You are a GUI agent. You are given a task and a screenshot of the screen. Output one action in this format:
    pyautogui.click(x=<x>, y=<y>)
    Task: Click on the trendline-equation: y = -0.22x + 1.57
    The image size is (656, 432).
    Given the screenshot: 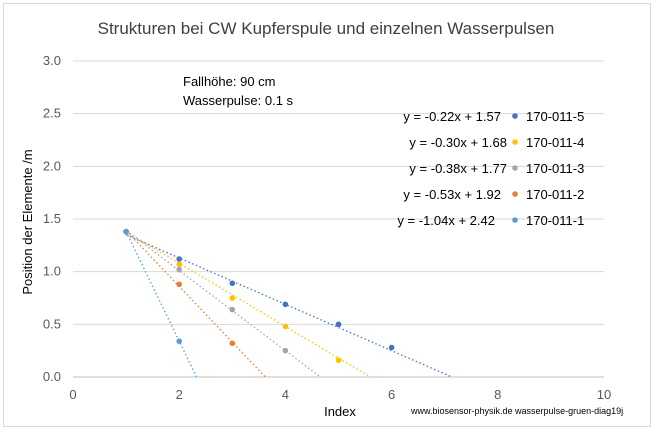 What is the action you would take?
    pyautogui.click(x=452, y=116)
    